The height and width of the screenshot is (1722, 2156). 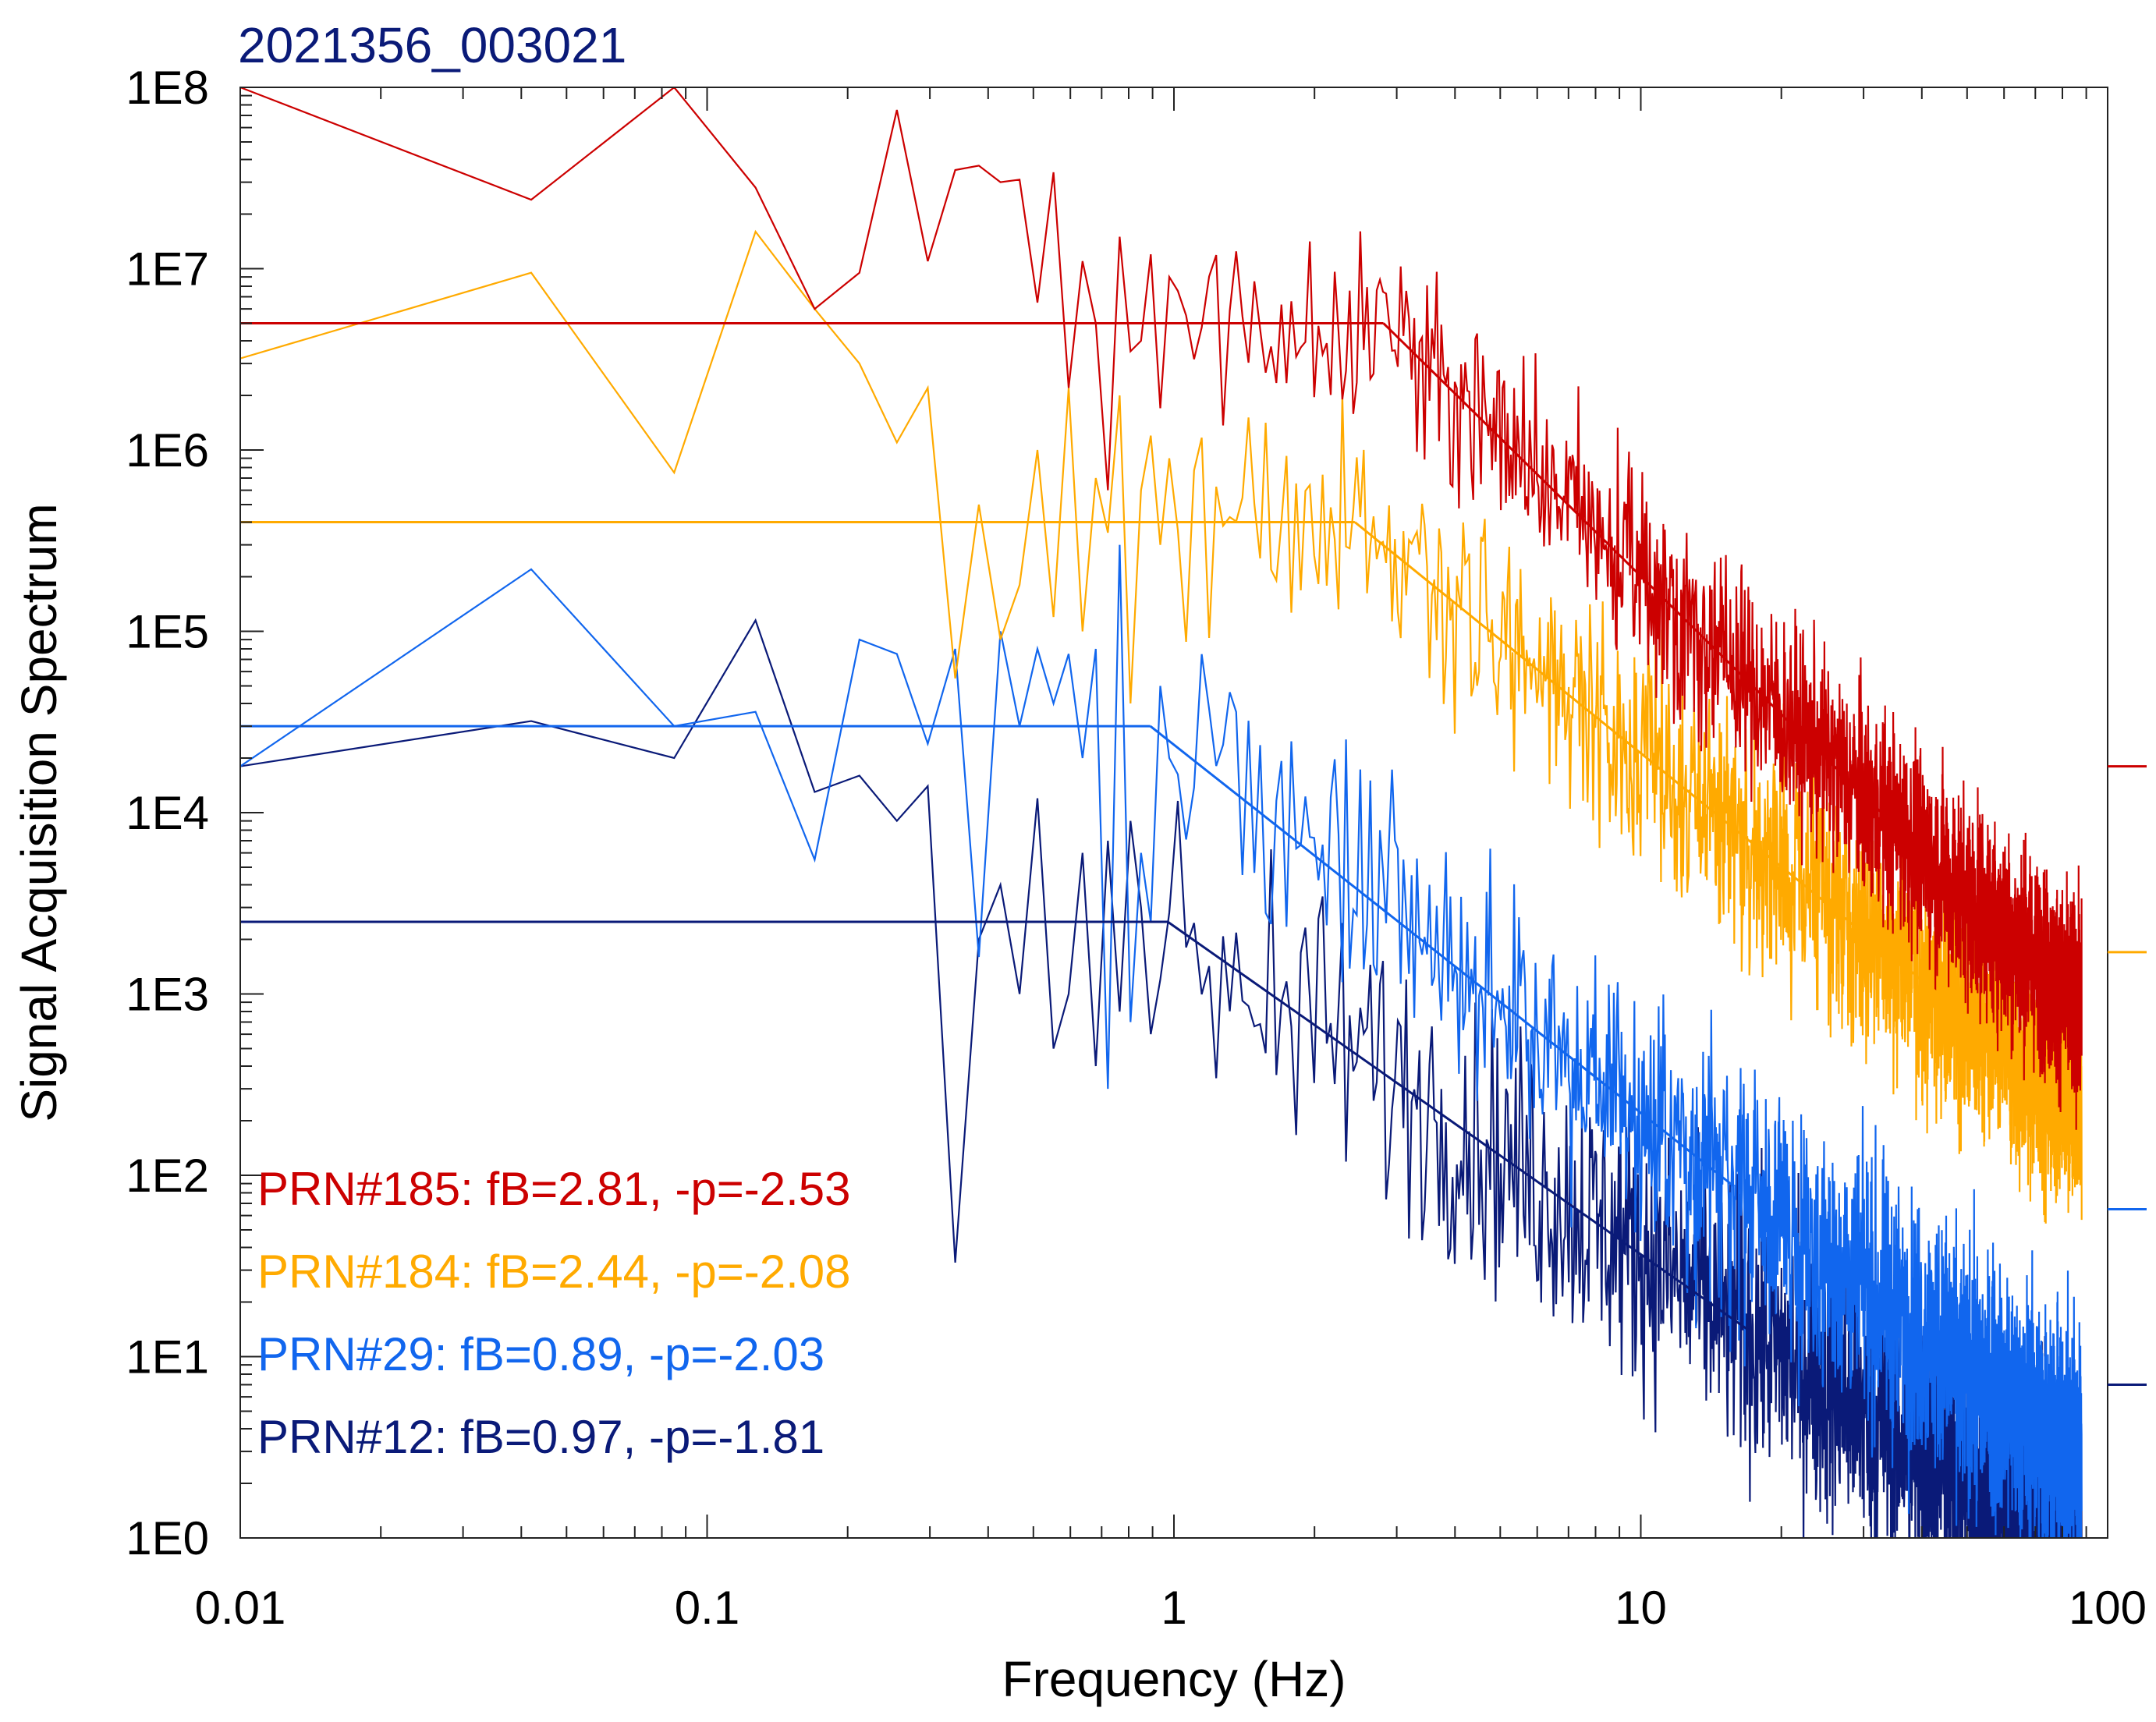 I want to click on legend-entry-PRN184: PRN#184: fB=2.44, -p=-2.08, so click(x=554, y=1271).